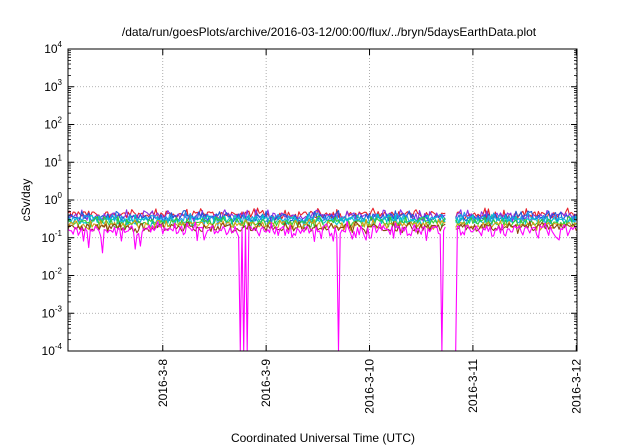  Describe the element at coordinates (52, 237) in the screenshot. I see `y-tick-label: 10⁻¹` at that location.